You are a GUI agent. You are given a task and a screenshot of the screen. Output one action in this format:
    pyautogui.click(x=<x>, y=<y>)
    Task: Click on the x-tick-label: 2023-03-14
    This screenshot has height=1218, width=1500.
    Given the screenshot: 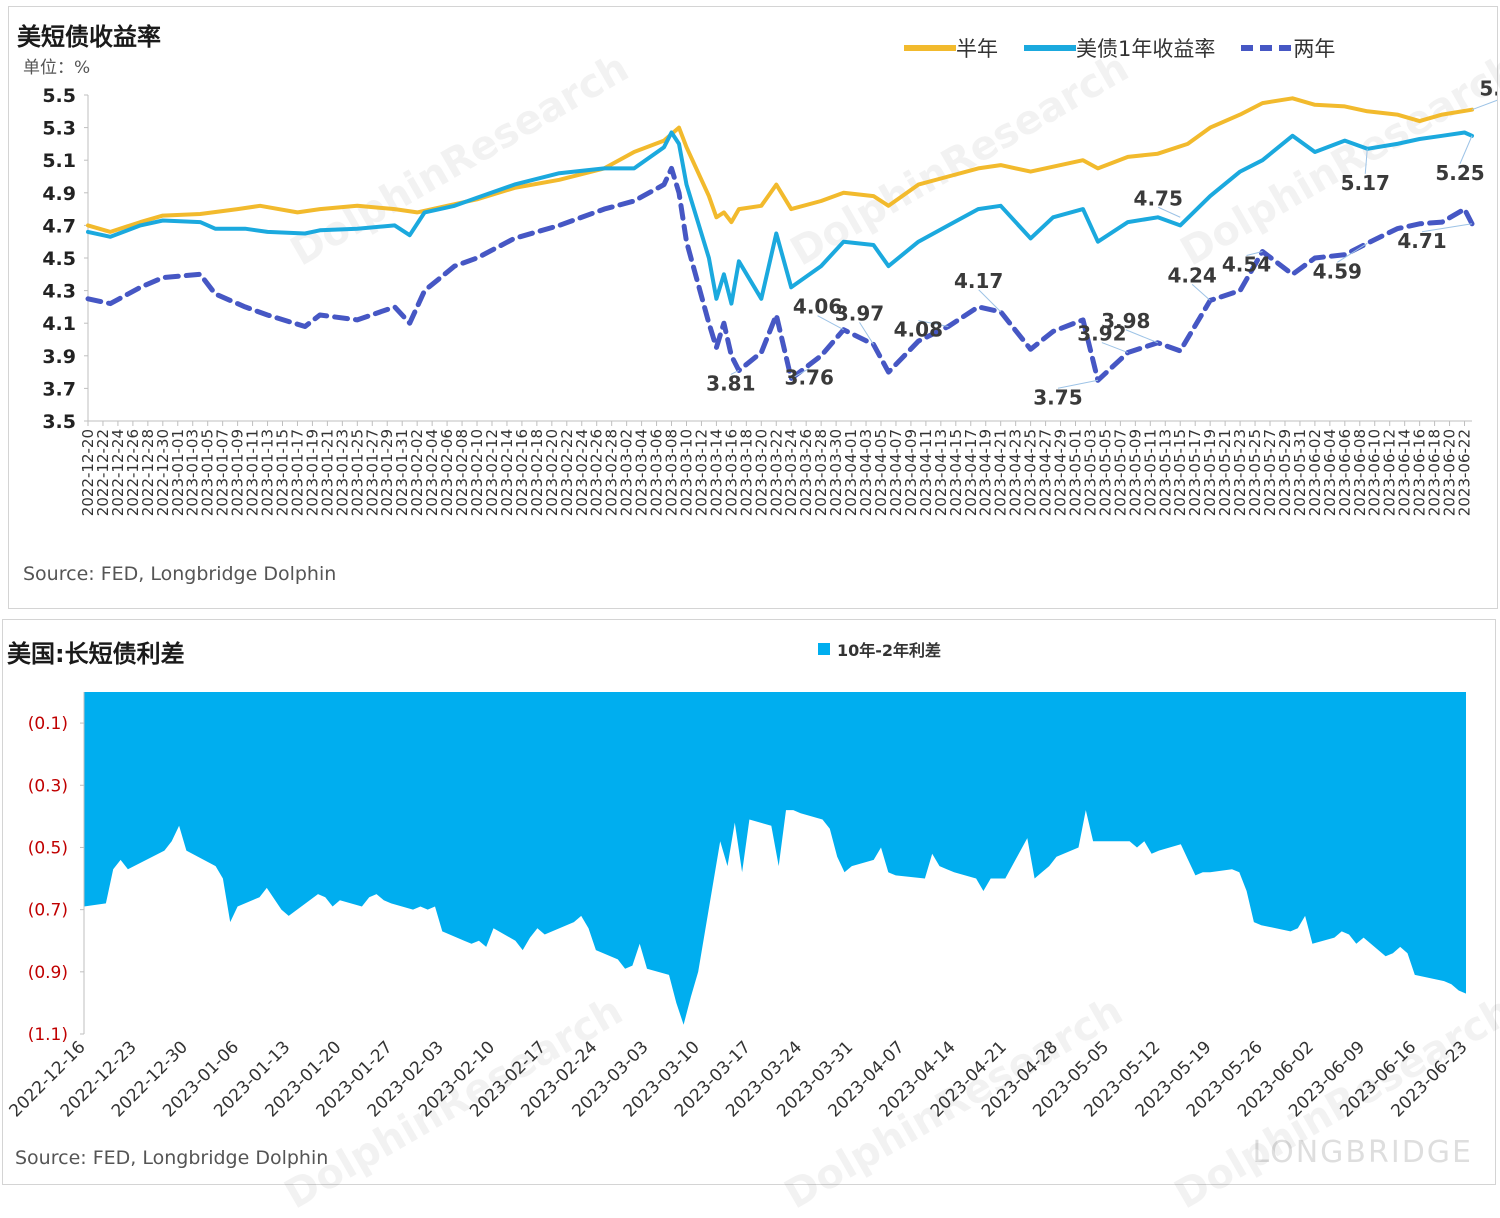 What is the action you would take?
    pyautogui.click(x=716, y=472)
    